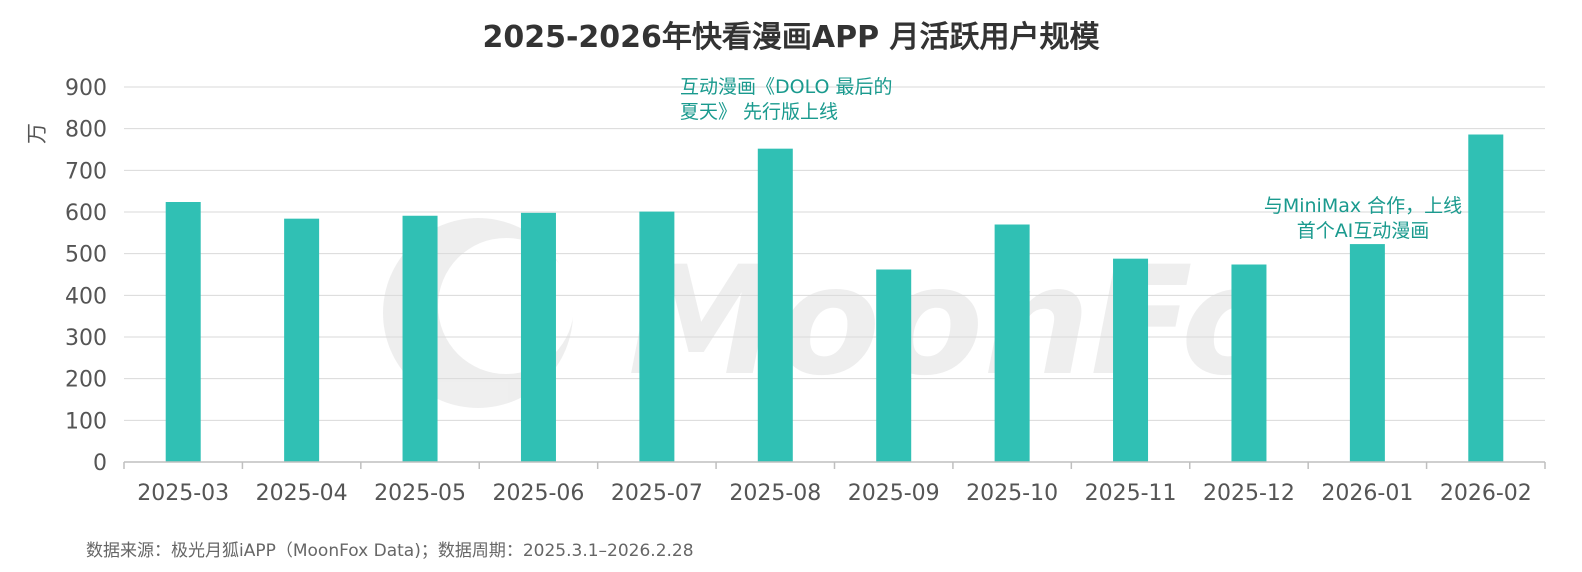 The image size is (1582, 572). What do you see at coordinates (1131, 493) in the screenshot?
I see `x-tick-label: 2025-11` at bounding box center [1131, 493].